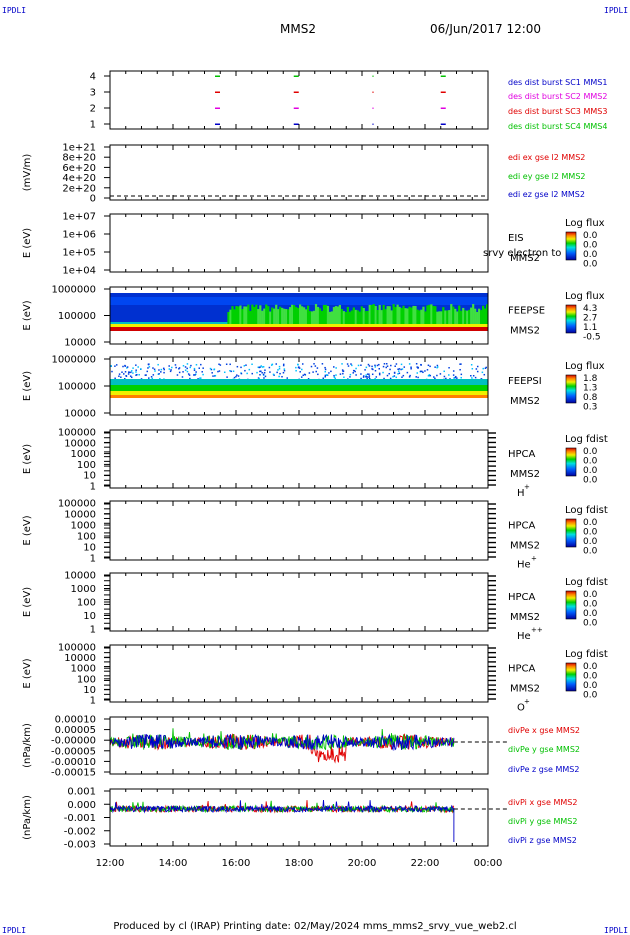  Describe the element at coordinates (526, 311) in the screenshot. I see `instrument-name-feepse: FEEPSE` at that location.